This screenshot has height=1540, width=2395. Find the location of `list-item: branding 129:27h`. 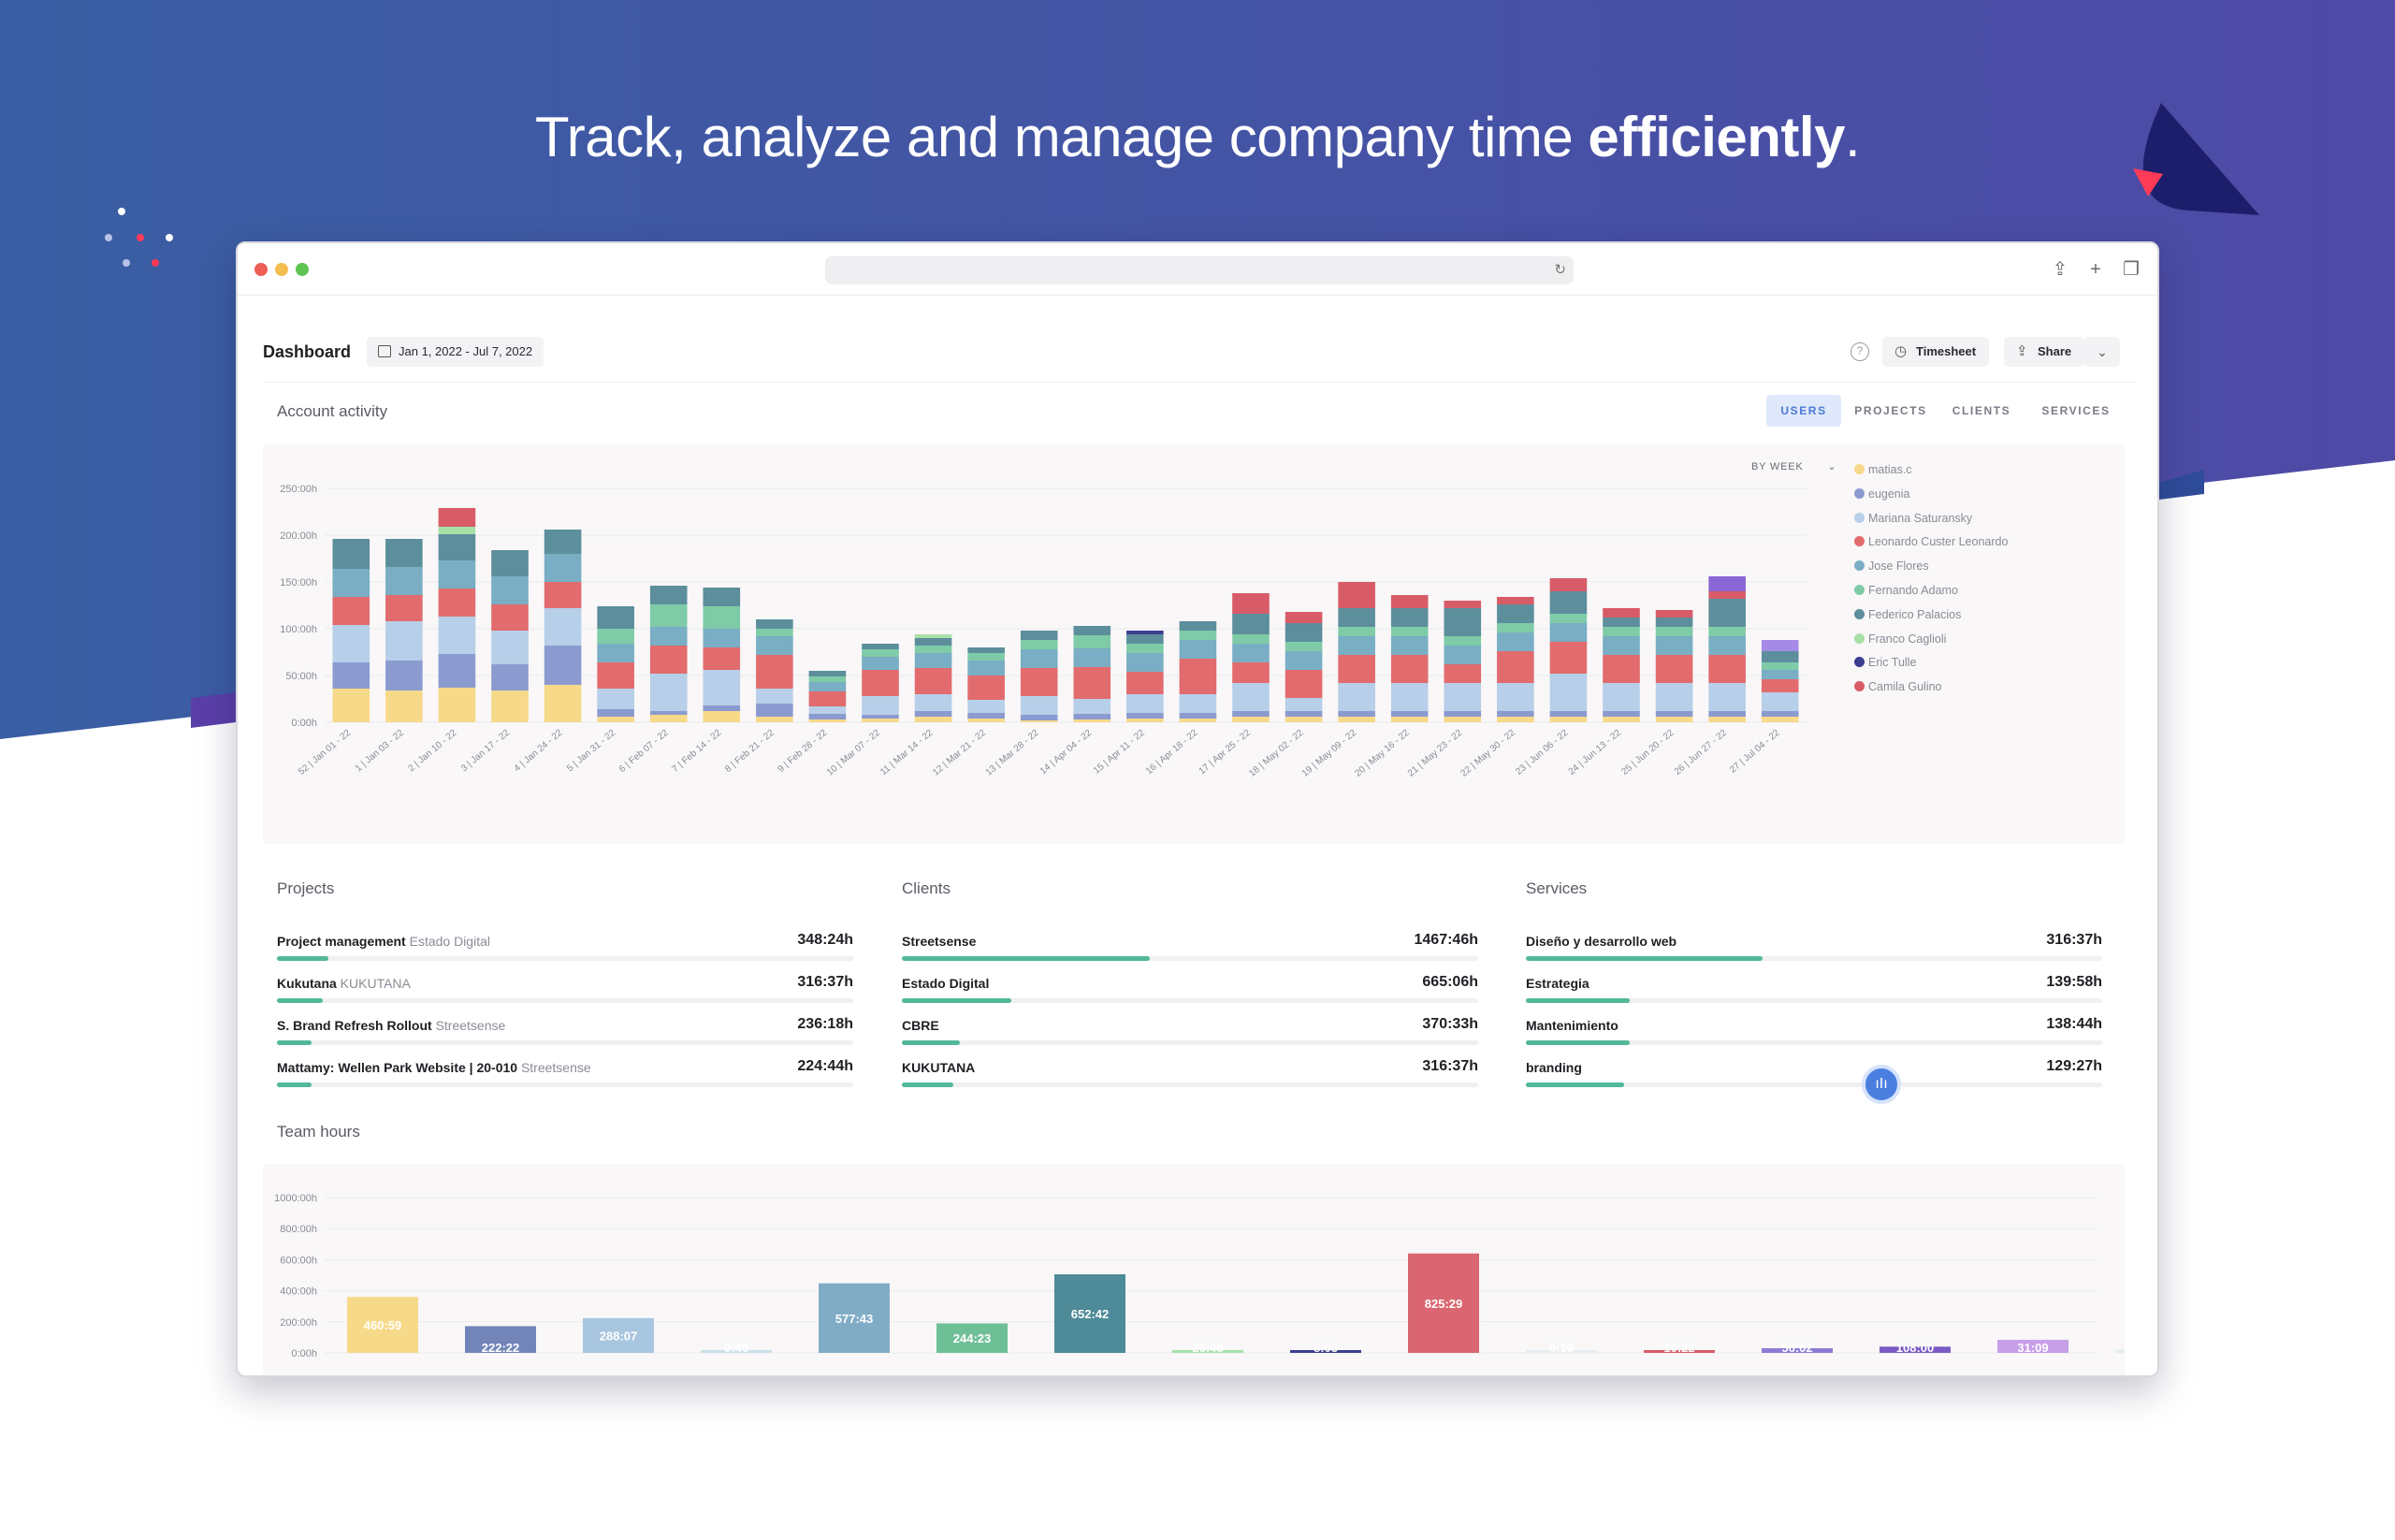

list-item: branding 129:27h is located at coordinates (1814, 1074).